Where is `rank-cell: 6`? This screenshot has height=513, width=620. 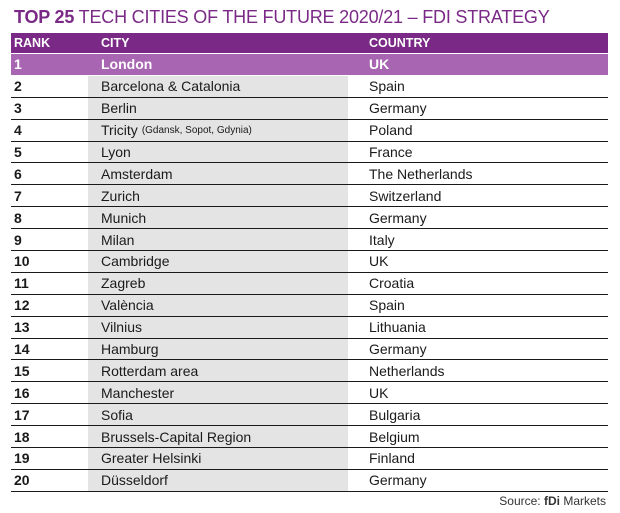 rank-cell: 6 is located at coordinates (18, 173).